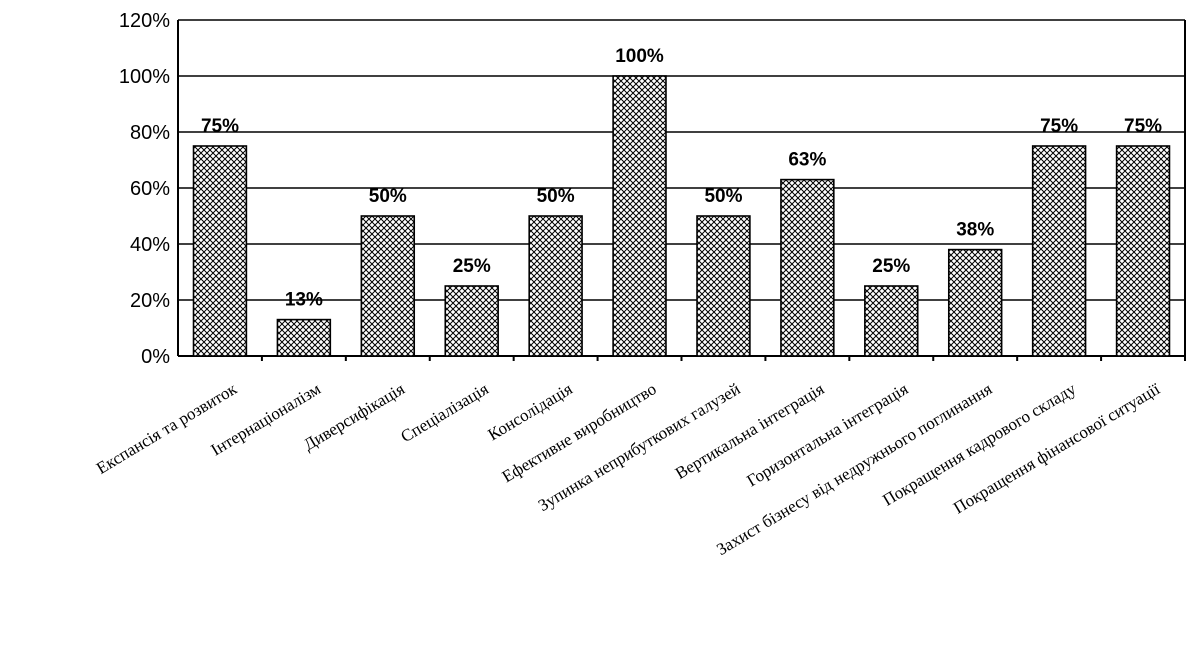  I want to click on y-tick-label: 0%, so click(155, 357).